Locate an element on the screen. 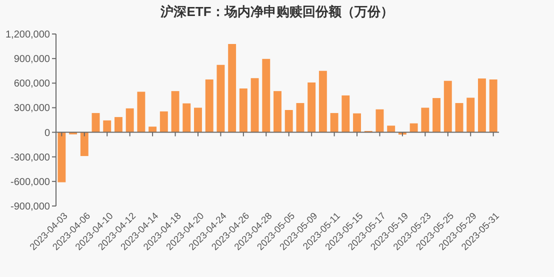 The height and width of the screenshot is (277, 554). y-tick-label: 300,000 is located at coordinates (32, 108).